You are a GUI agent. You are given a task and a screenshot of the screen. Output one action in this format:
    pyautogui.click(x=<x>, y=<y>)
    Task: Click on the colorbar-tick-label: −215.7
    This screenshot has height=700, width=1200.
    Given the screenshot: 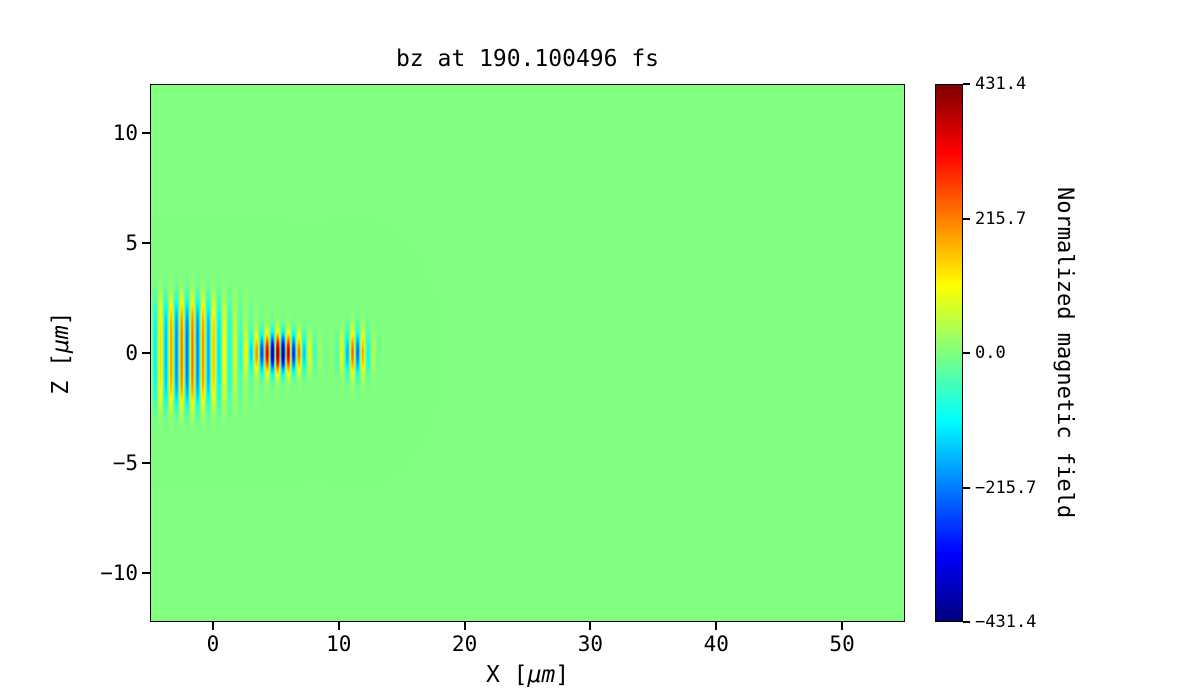 What is the action you would take?
    pyautogui.click(x=1006, y=487)
    